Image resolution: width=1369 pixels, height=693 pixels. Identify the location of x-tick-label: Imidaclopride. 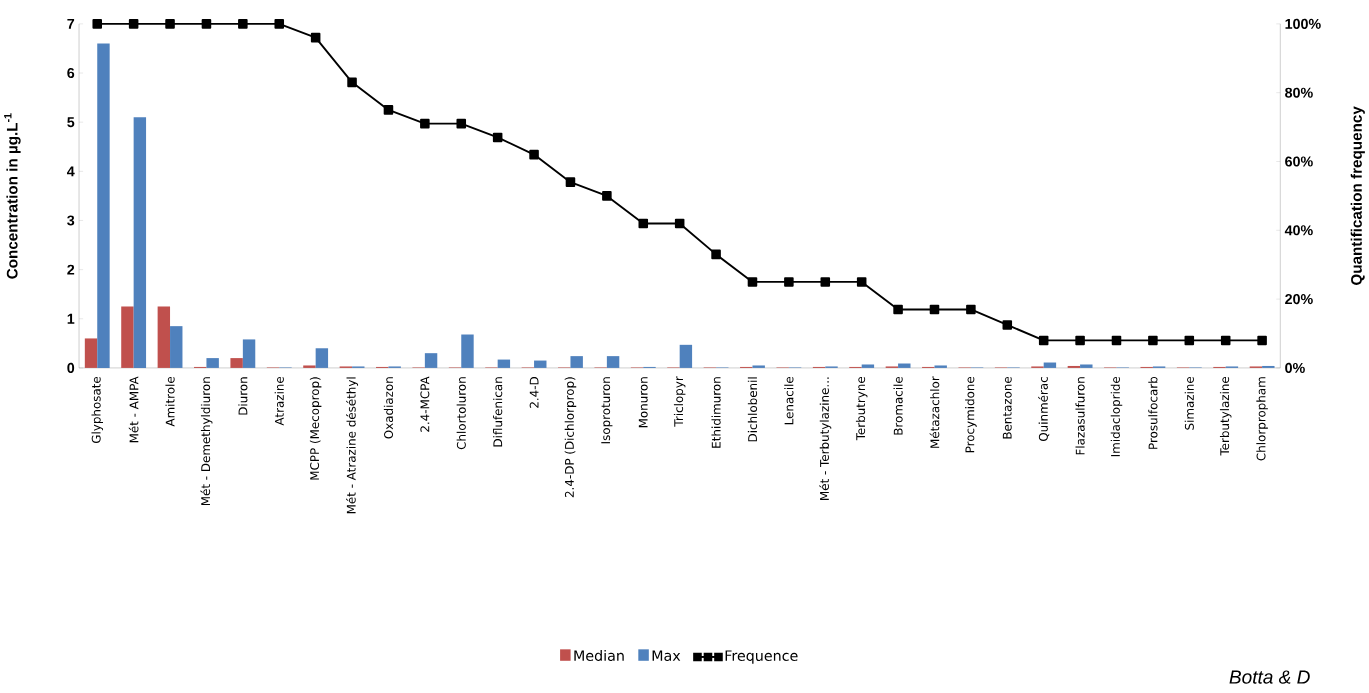
(1116, 416).